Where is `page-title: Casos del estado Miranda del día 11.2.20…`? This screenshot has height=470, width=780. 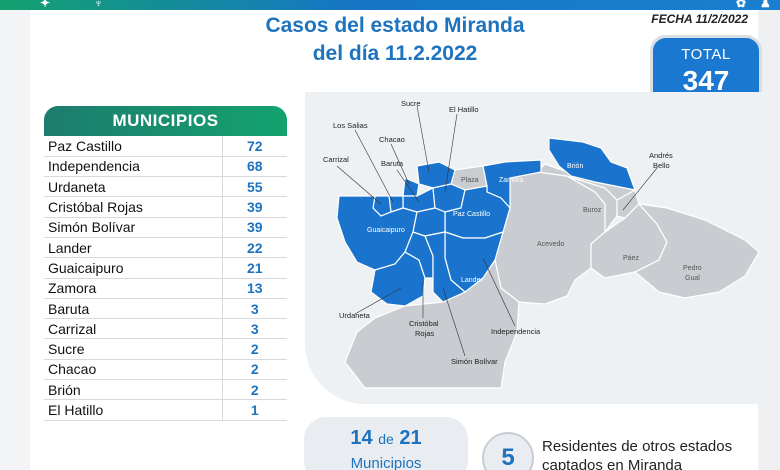
page-title: Casos del estado Miranda del día 11.2.20… is located at coordinates (395, 40).